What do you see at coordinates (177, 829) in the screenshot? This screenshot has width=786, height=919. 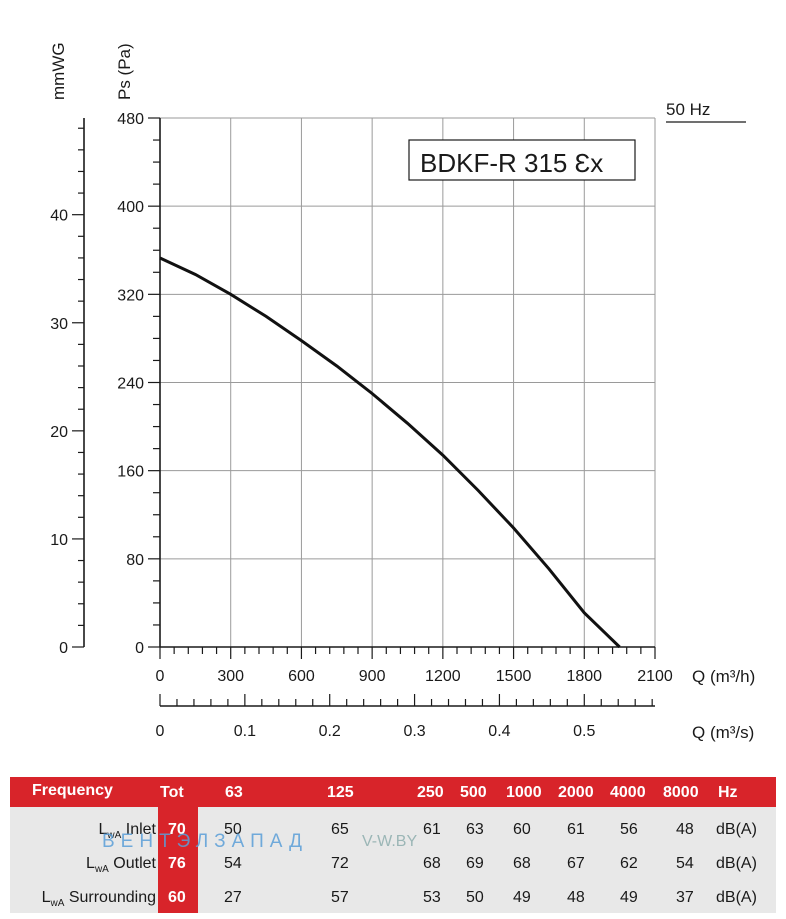 I see `row-tot: 70` at bounding box center [177, 829].